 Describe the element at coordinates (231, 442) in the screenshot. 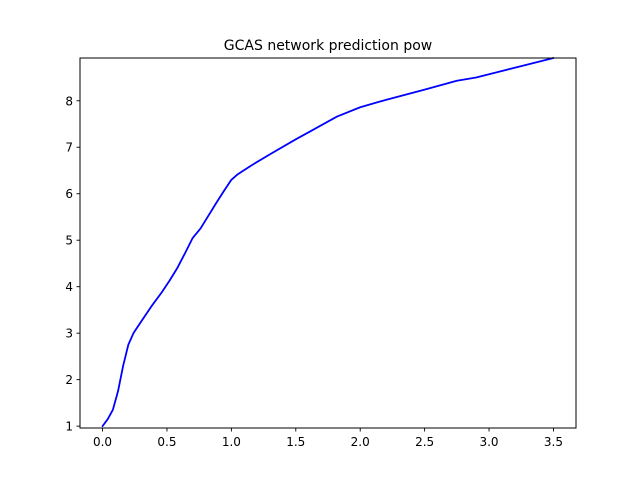

I see `x-tick-label: 1.0` at that location.